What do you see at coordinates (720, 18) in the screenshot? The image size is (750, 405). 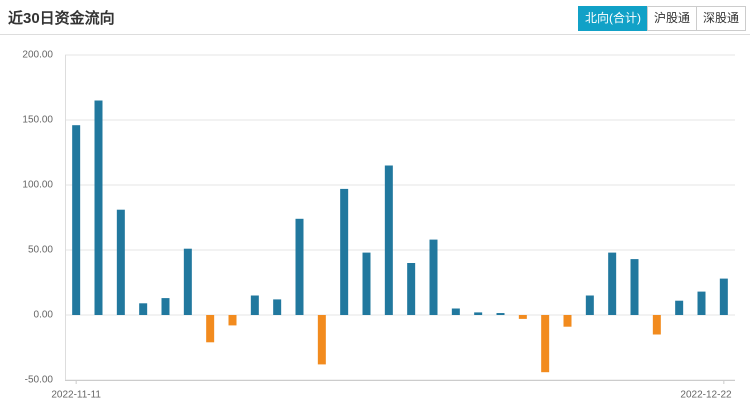 I see `tab: 深股通` at bounding box center [720, 18].